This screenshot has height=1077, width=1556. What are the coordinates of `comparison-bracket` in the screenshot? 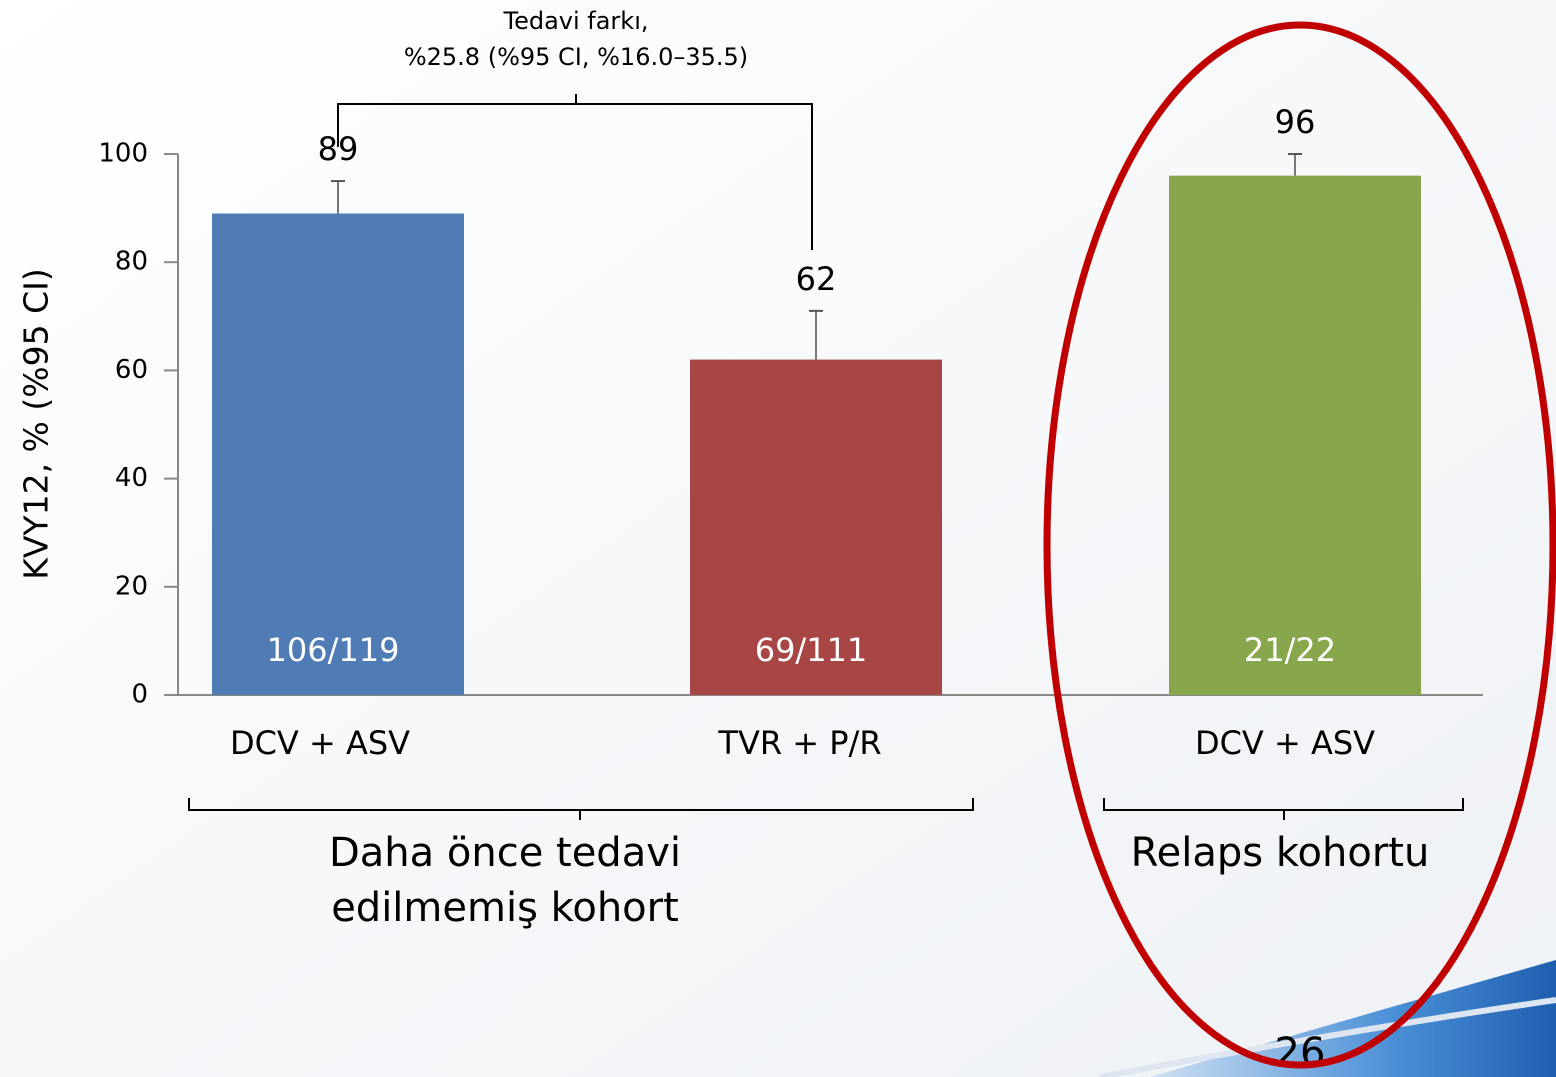 It's located at (575, 172).